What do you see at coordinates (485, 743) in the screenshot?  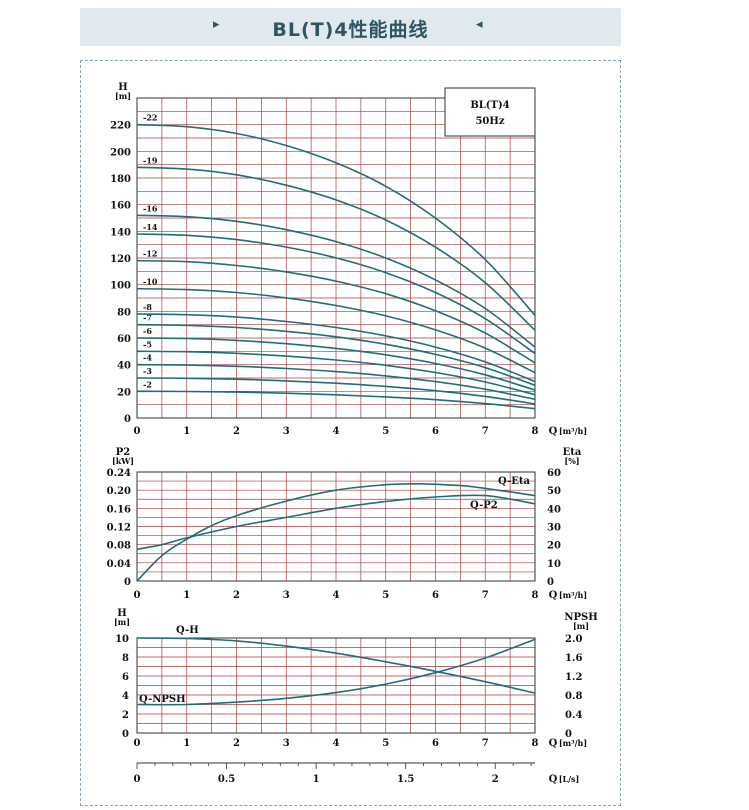 I see `npsh-x-tick-label: 7` at bounding box center [485, 743].